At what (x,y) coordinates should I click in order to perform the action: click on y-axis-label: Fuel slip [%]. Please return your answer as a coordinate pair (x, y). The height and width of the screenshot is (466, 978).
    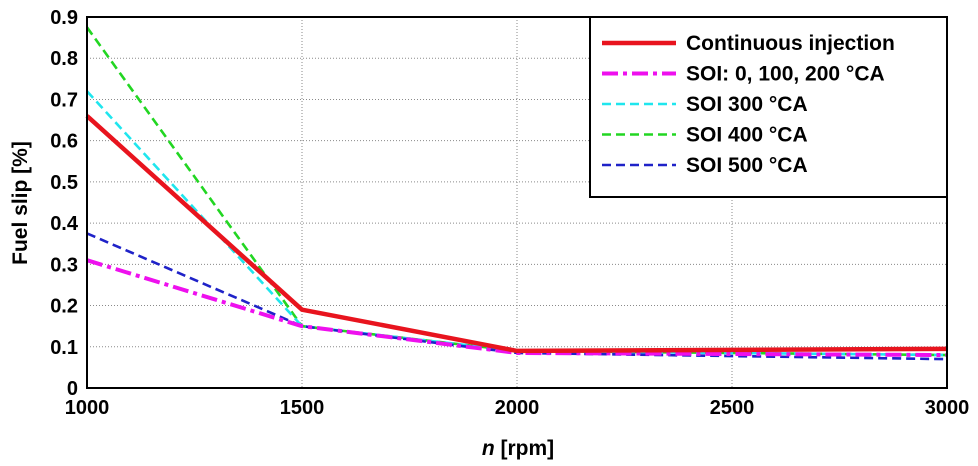
    Looking at the image, I should click on (20, 203).